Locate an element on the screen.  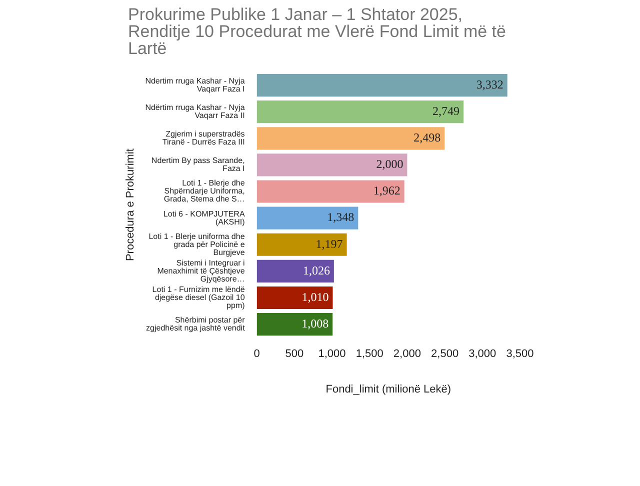
x-tick-label: 1,500 is located at coordinates (370, 354).